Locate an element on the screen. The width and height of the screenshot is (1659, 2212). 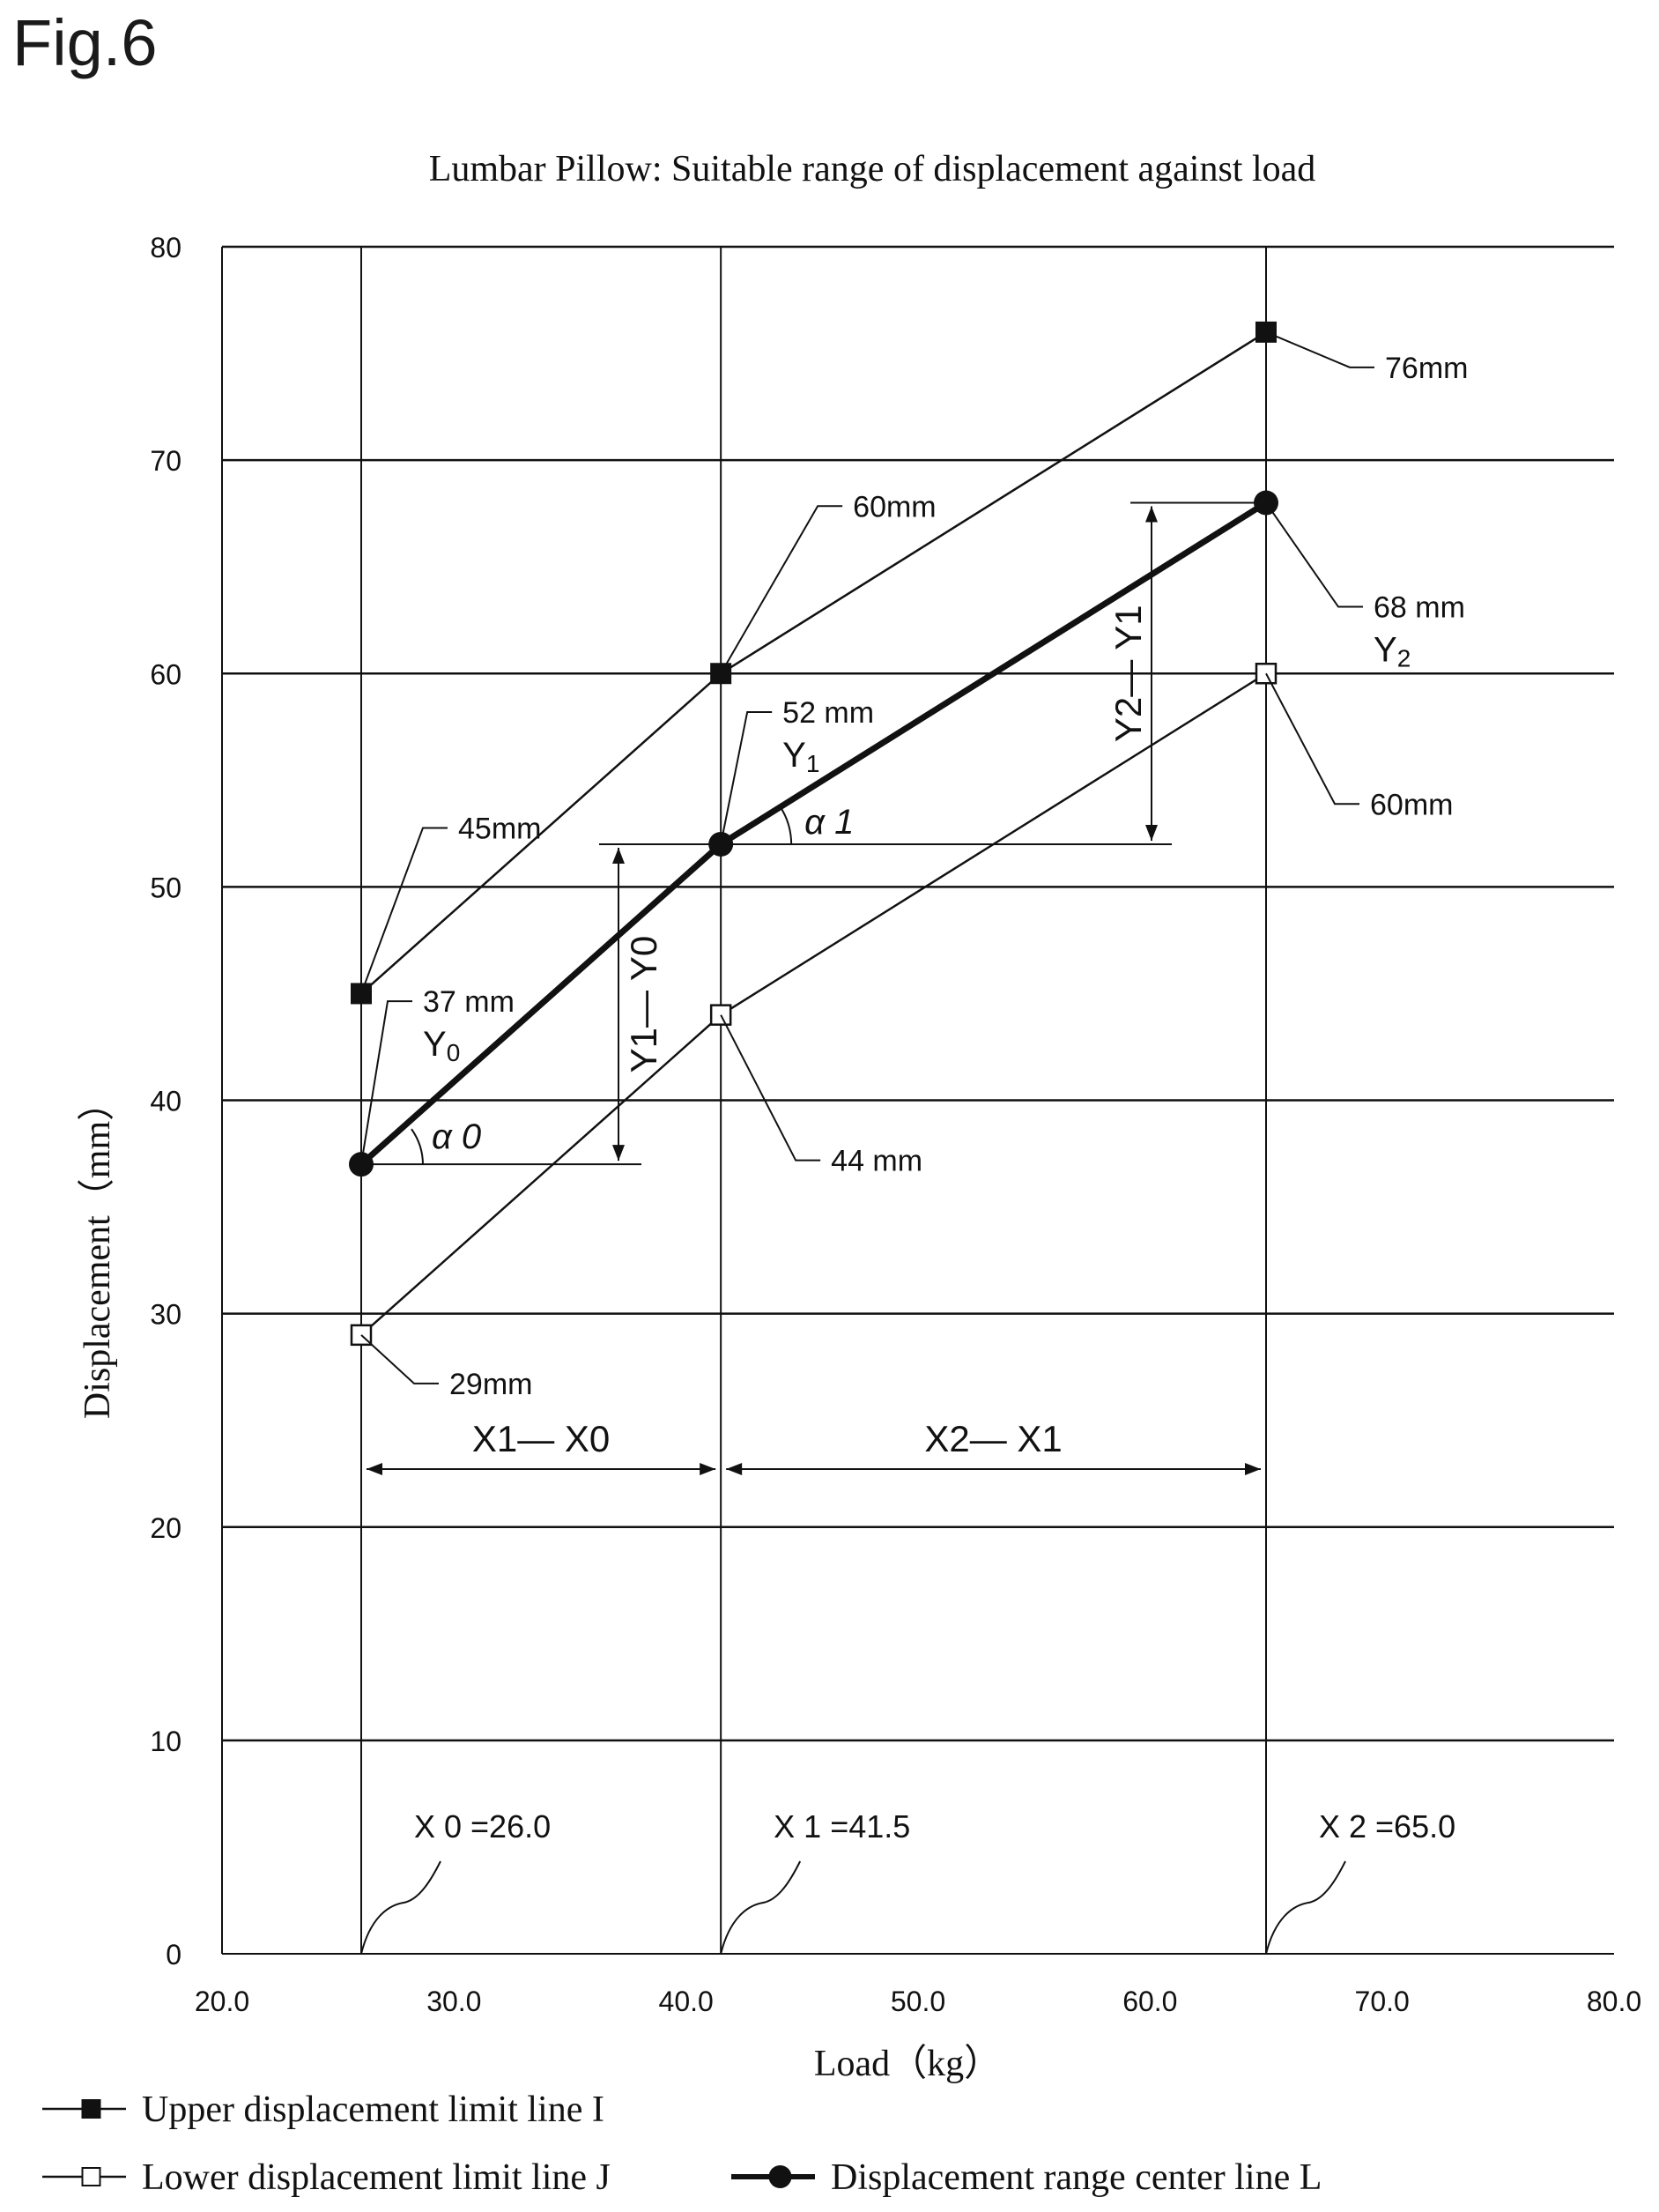
y-tick-label: 70 is located at coordinates (165, 461).